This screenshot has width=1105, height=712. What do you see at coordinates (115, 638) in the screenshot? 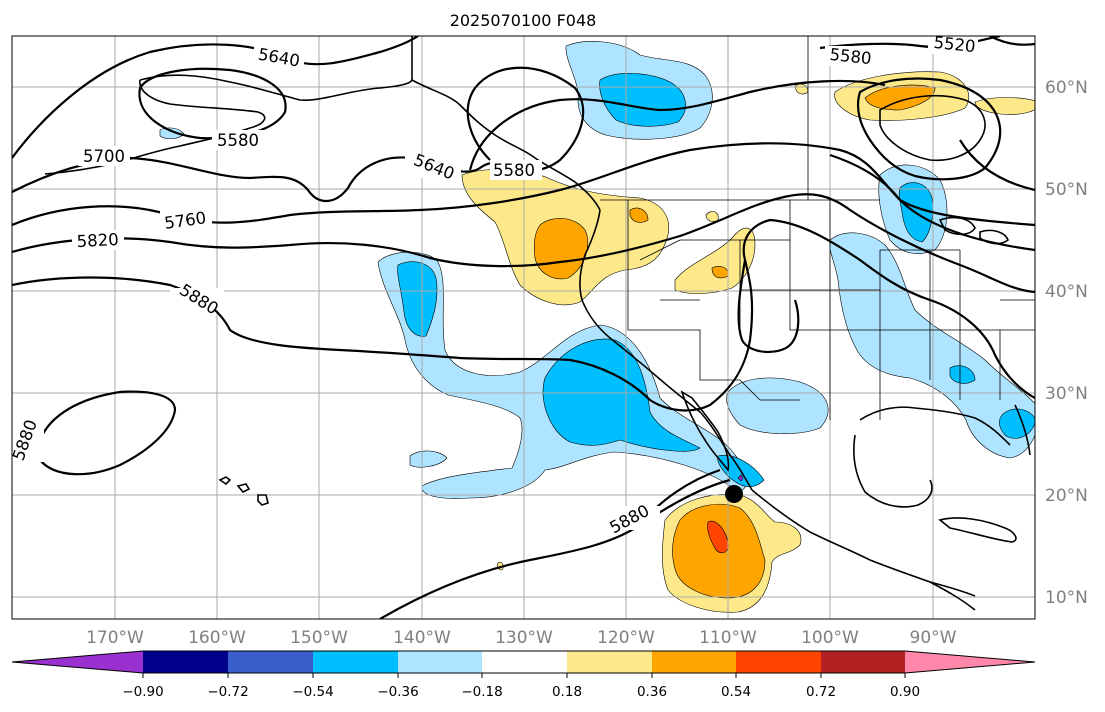
I see `lon-label: 170°W` at bounding box center [115, 638].